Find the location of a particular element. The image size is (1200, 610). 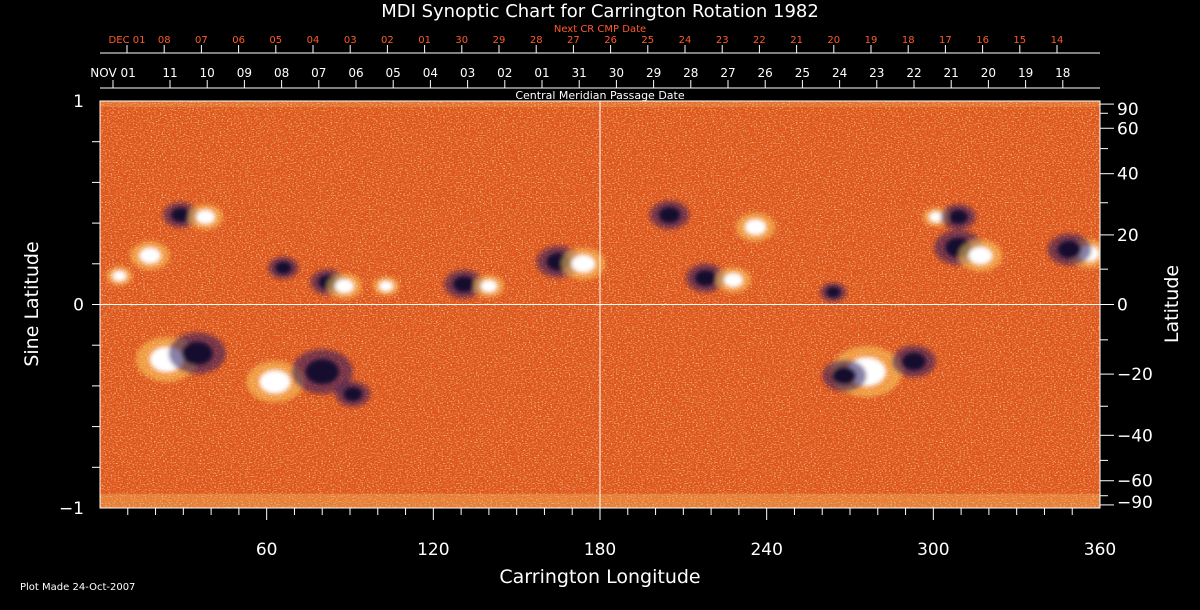

x-tick-label: 360 is located at coordinates (1100, 550).